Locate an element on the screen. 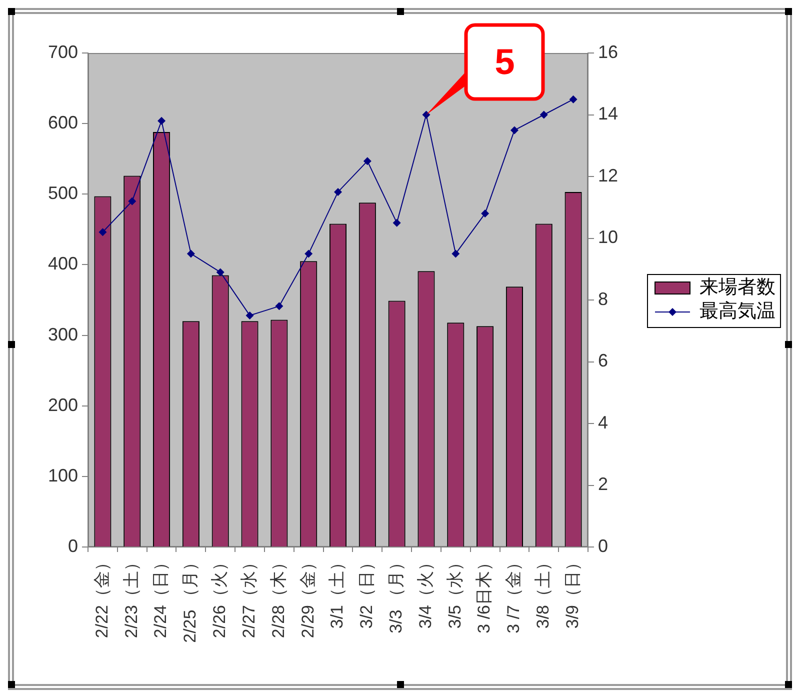 The height and width of the screenshot is (696, 800). x-tick-label: 2/28（木） is located at coordinates (278, 596).